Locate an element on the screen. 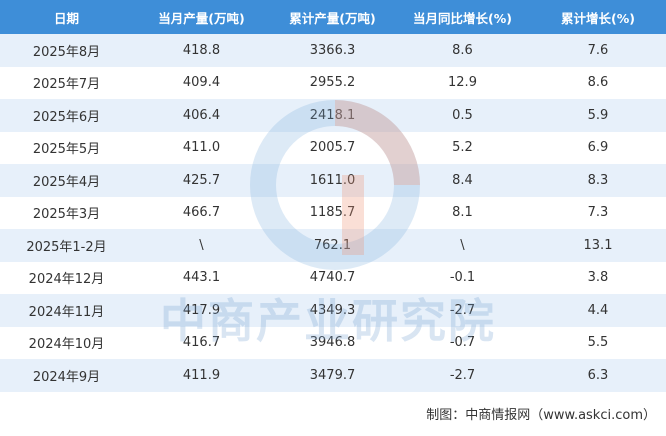 The image size is (666, 436). table-cell: 0.5 is located at coordinates (462, 115).